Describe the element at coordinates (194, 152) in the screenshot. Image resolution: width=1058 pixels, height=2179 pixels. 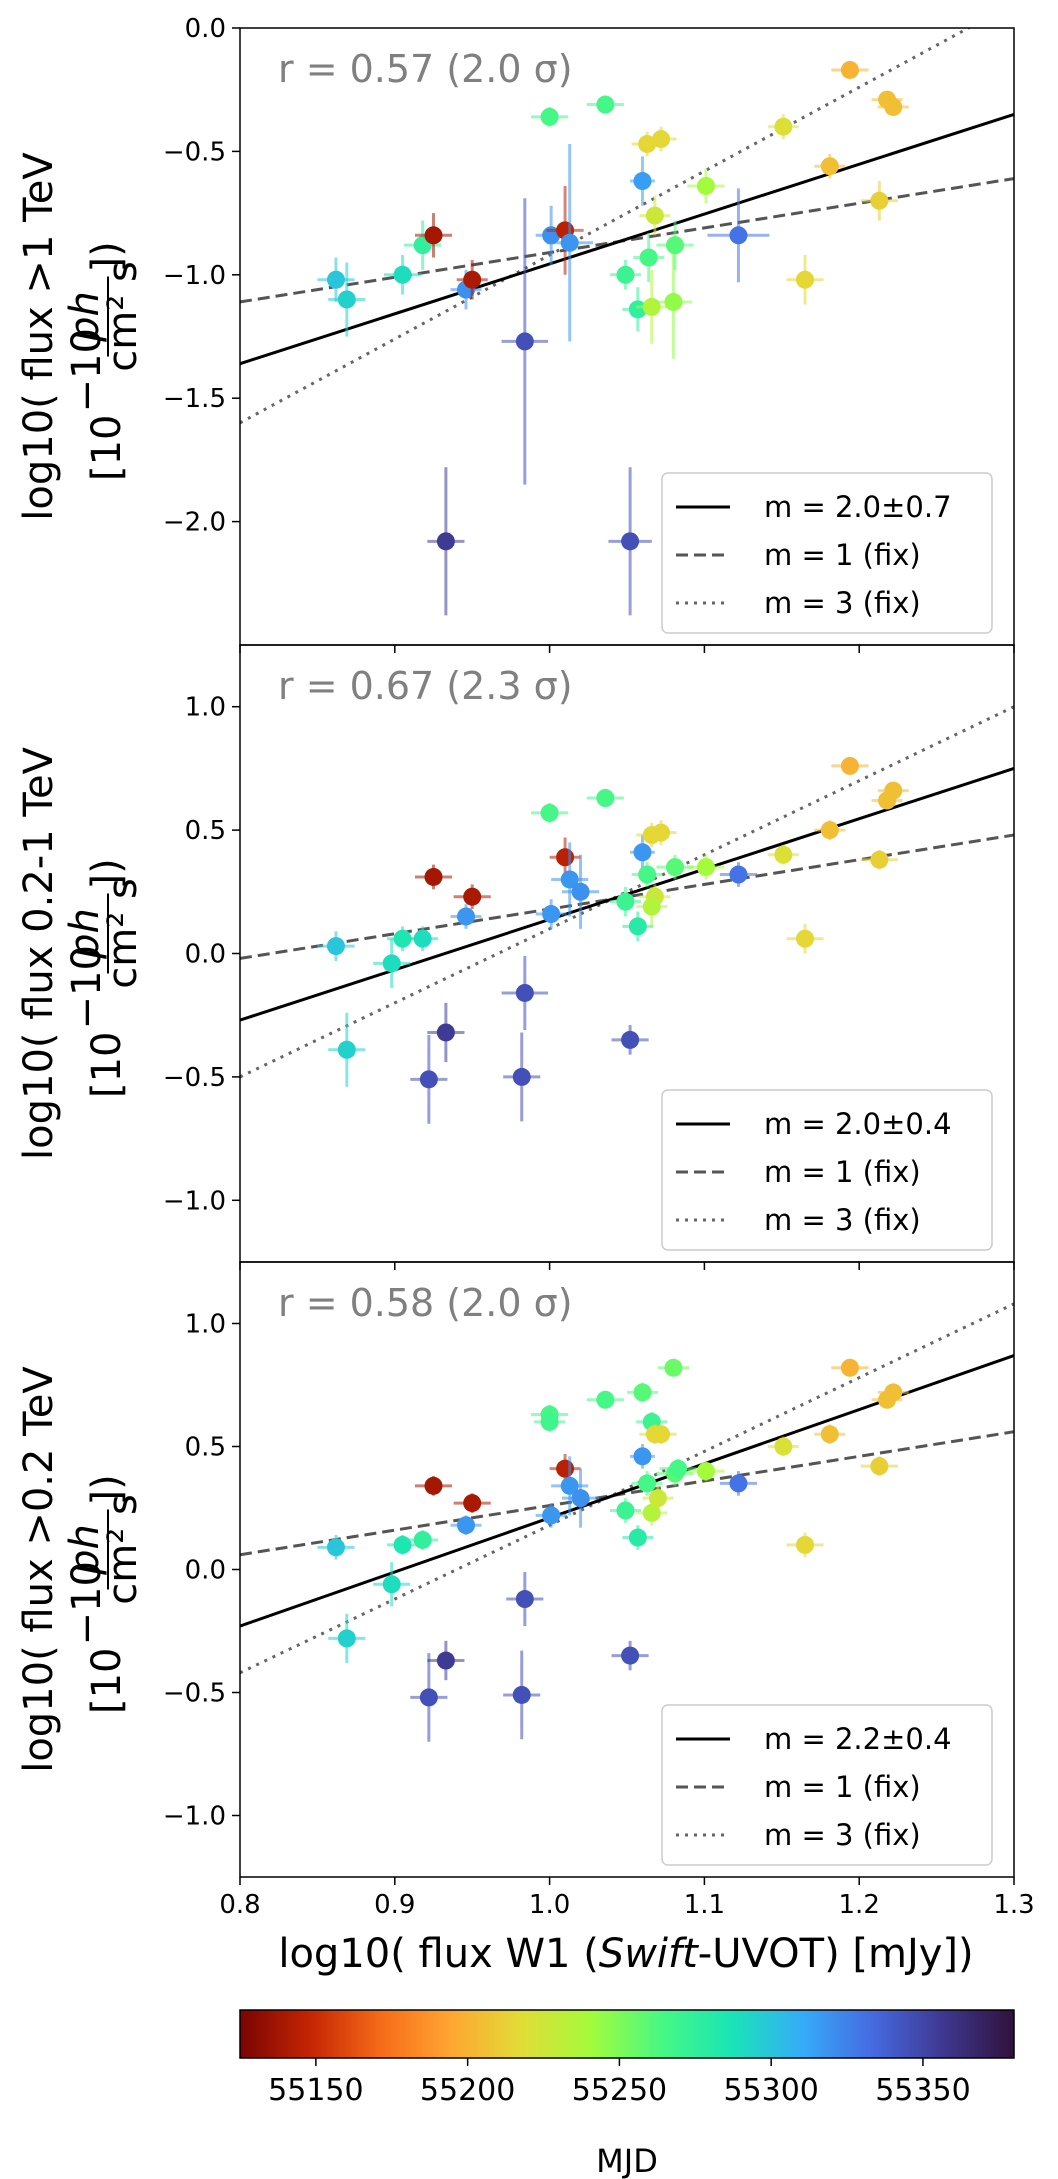
I see `y-tick-label: −0.5` at that location.